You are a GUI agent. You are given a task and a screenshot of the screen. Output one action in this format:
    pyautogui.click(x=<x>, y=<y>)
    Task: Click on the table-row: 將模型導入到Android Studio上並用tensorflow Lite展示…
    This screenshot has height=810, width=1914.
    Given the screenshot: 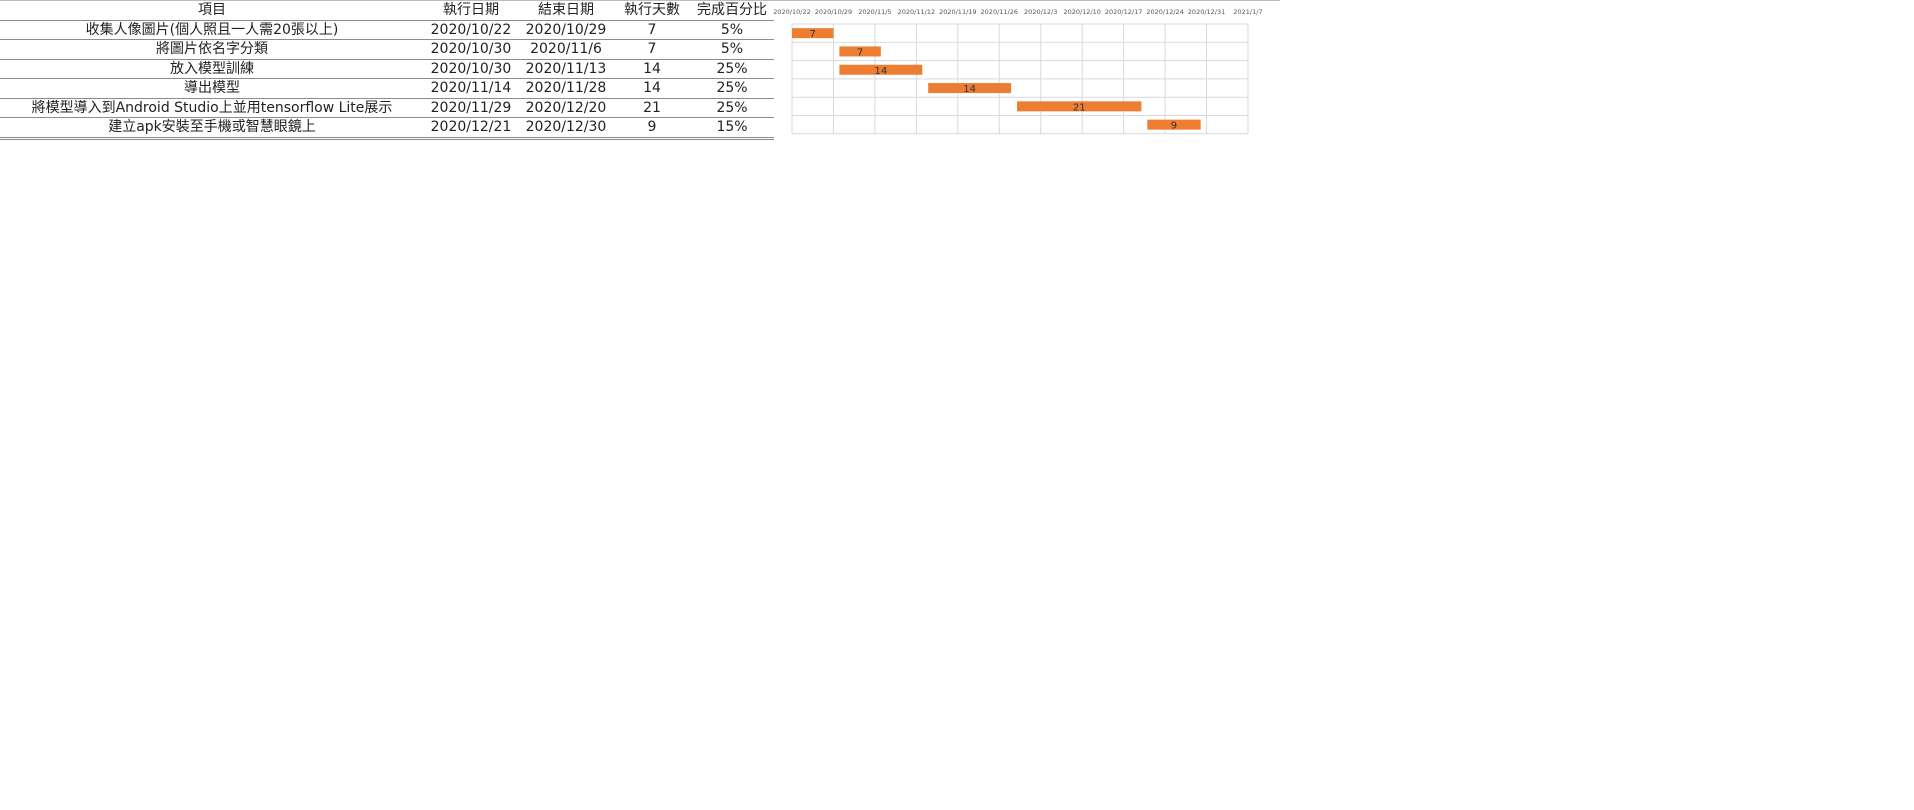 What is the action you would take?
    pyautogui.click(x=387, y=108)
    